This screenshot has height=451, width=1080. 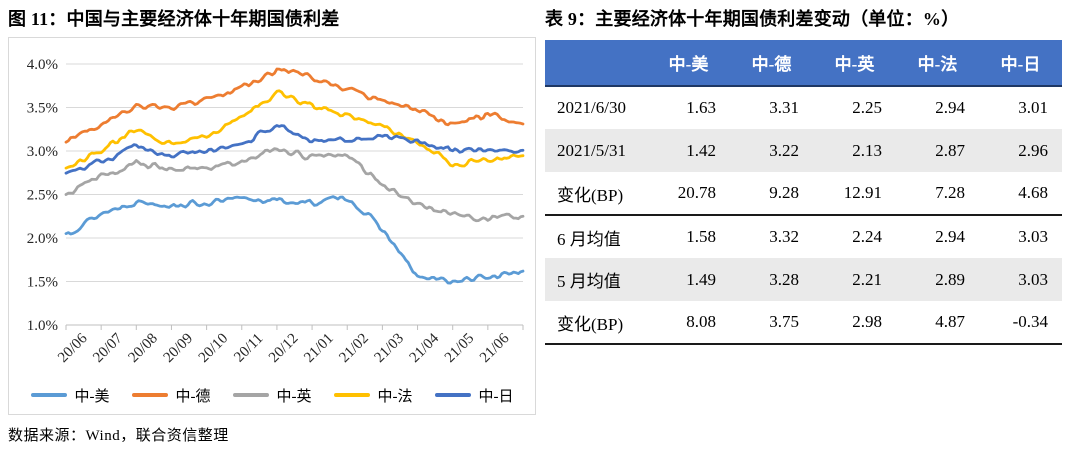 I want to click on y-axis-labels: 1.0% 1.5% 2.0% 2.5% 3.0% 3.5% 4.0%, so click(x=42, y=195).